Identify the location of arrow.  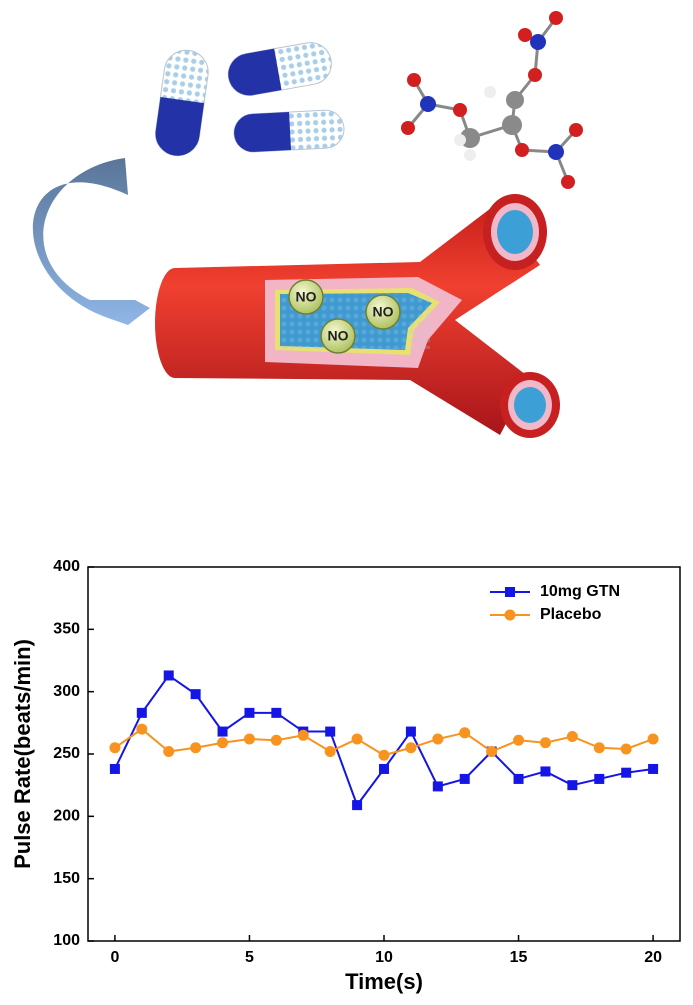
(91, 241).